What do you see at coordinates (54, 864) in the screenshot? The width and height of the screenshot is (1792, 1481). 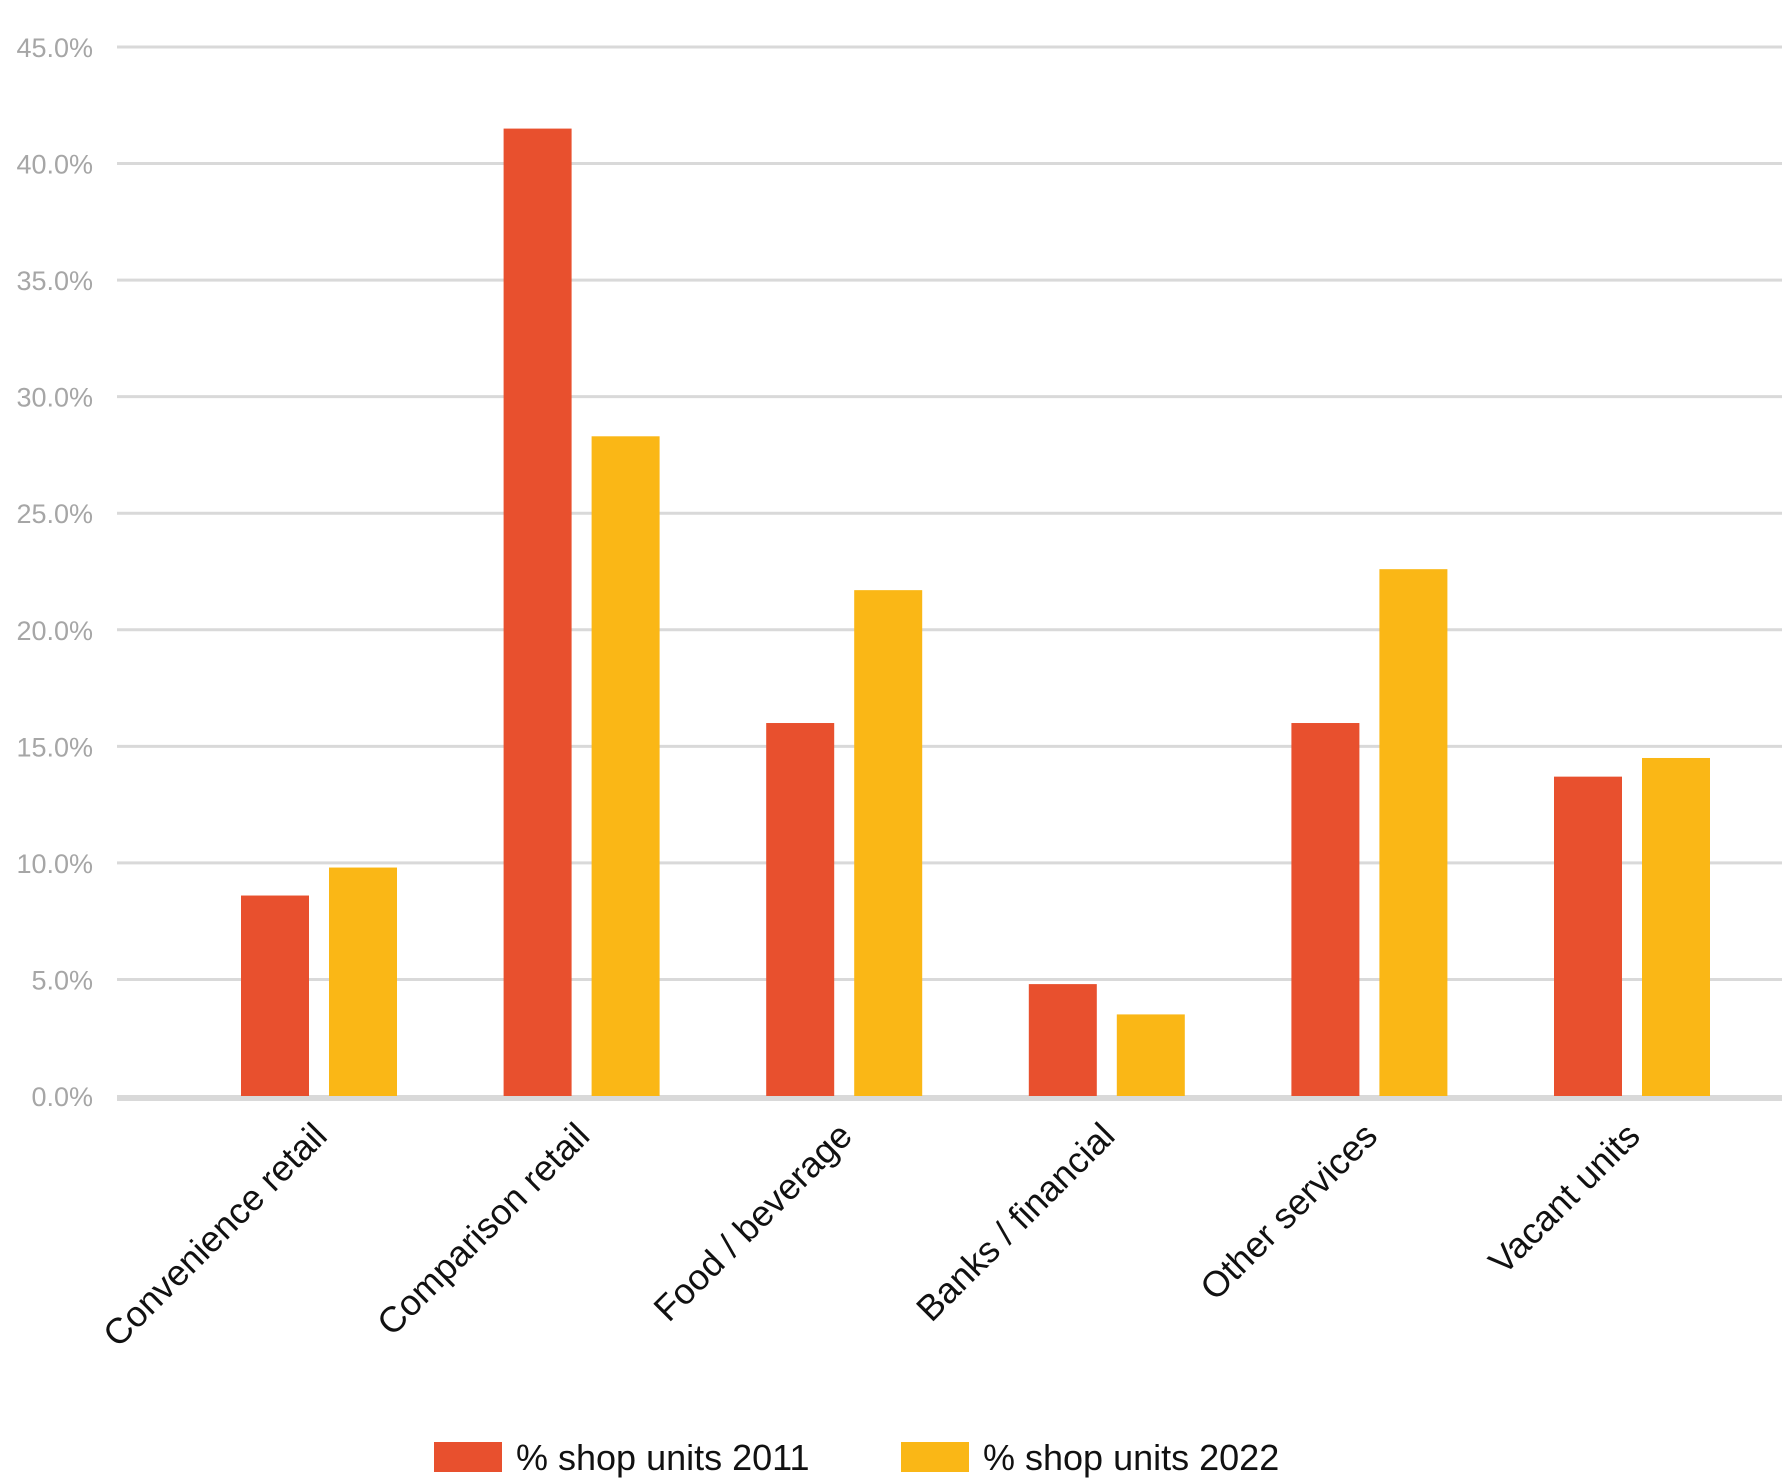 I see `y-tick-label: 10.0%` at bounding box center [54, 864].